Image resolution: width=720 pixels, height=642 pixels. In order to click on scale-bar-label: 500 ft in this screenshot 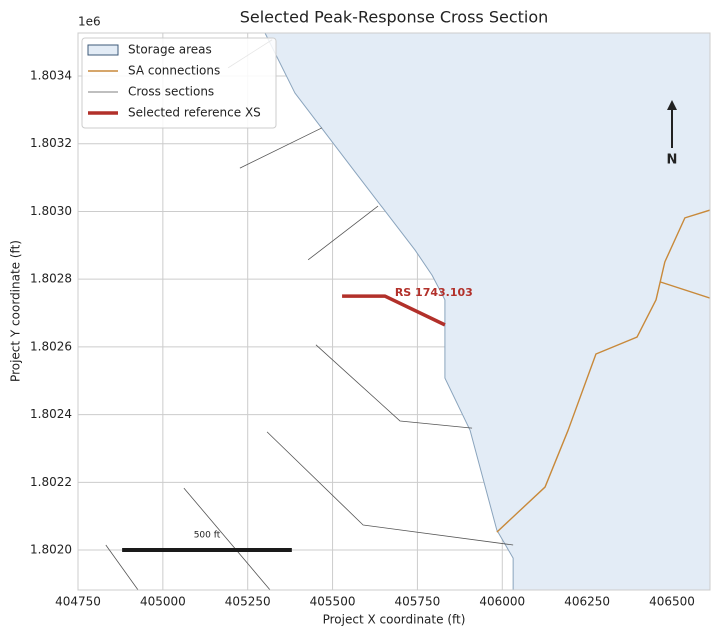, I will do `click(207, 536)`.